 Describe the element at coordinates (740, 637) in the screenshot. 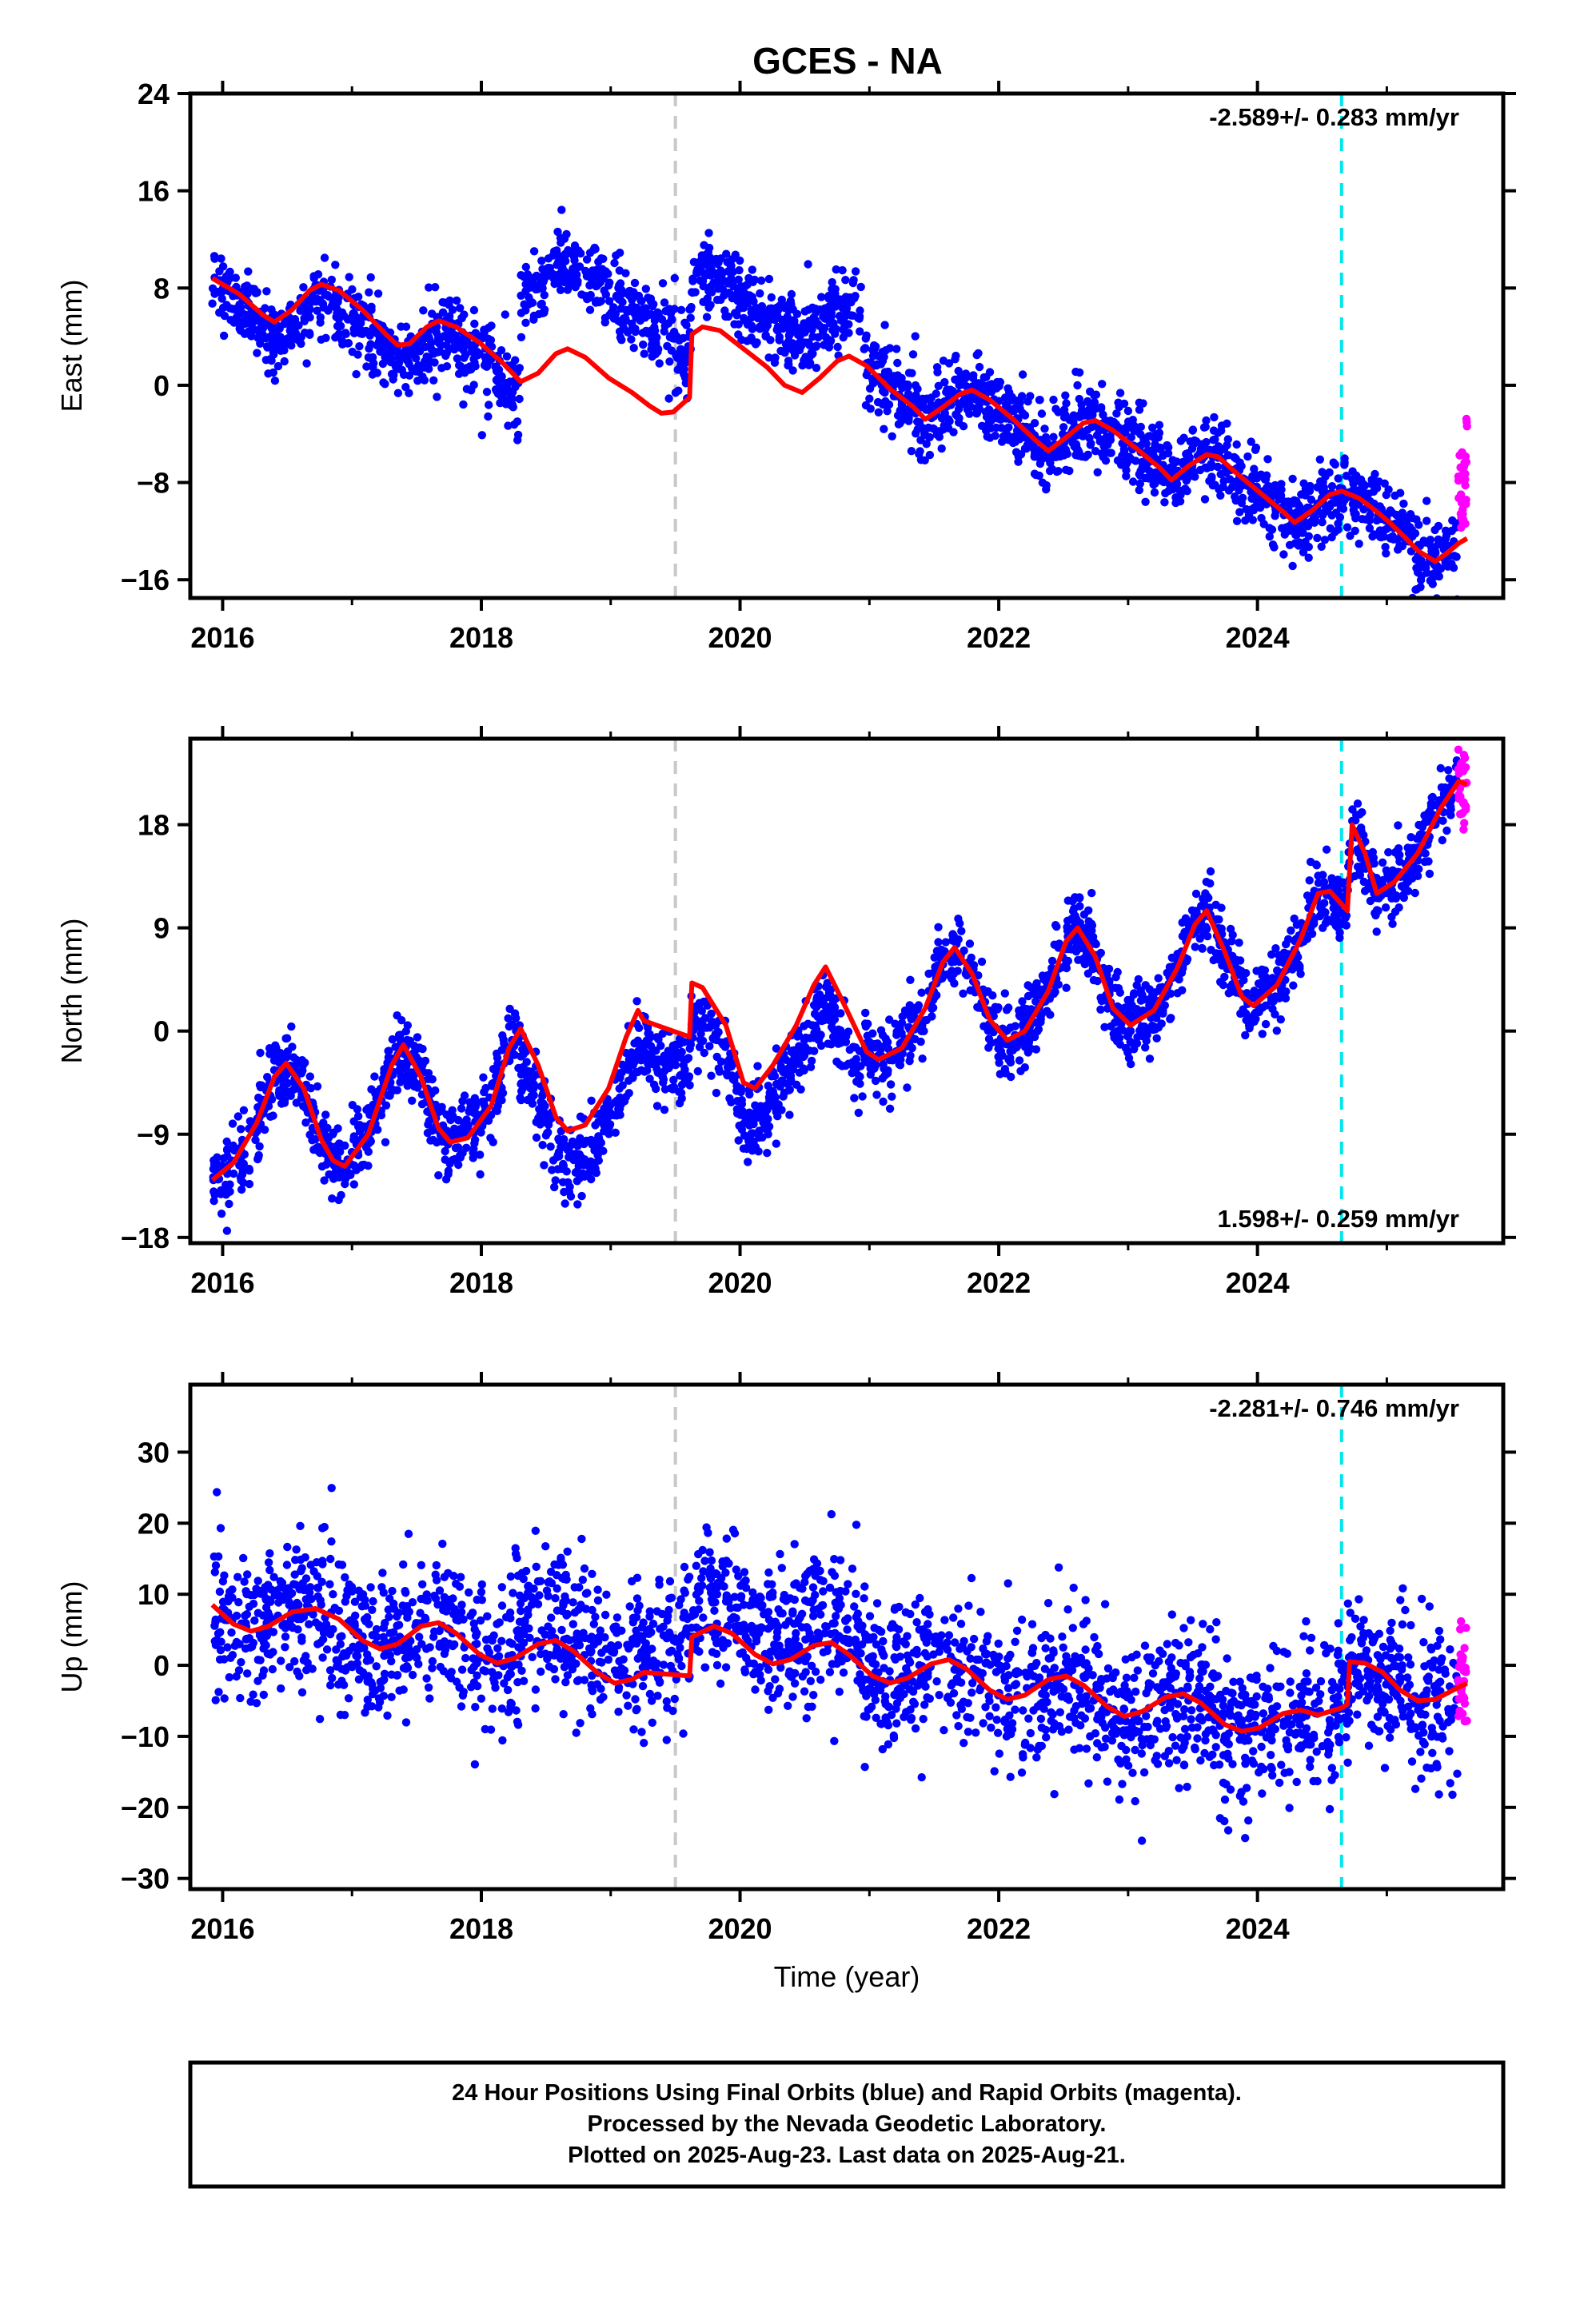

I see `east-xtick-label: 2020` at that location.